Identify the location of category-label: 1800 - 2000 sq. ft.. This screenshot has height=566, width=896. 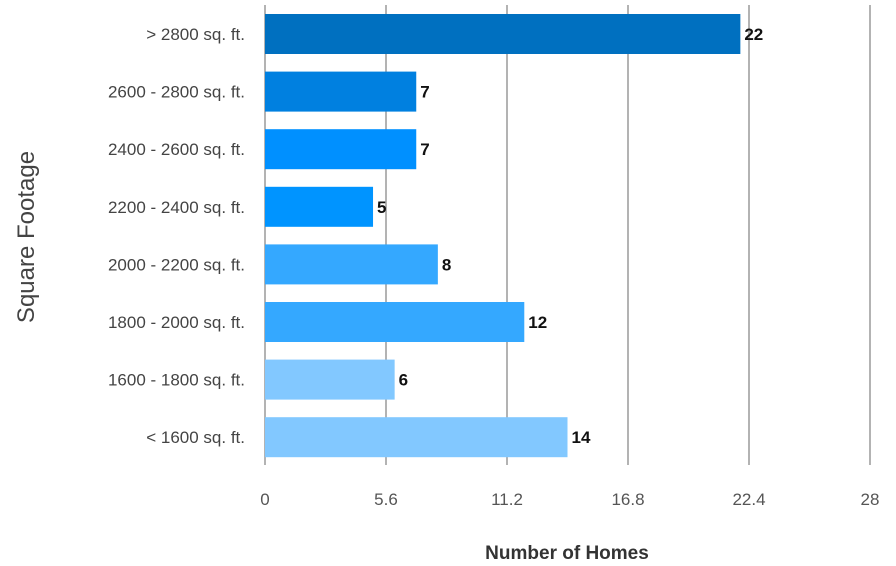
(176, 322).